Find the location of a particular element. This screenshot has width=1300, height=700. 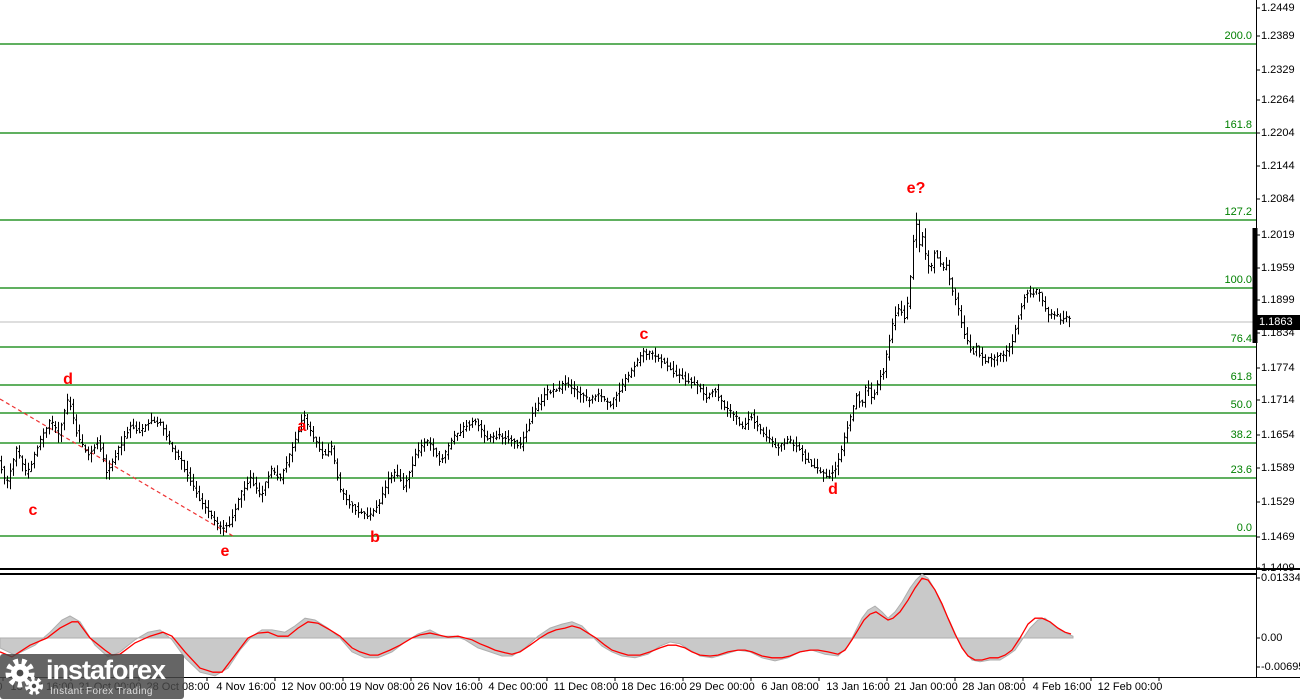

price-axis-label-1.2204: 1.2204 is located at coordinates (1278, 133).